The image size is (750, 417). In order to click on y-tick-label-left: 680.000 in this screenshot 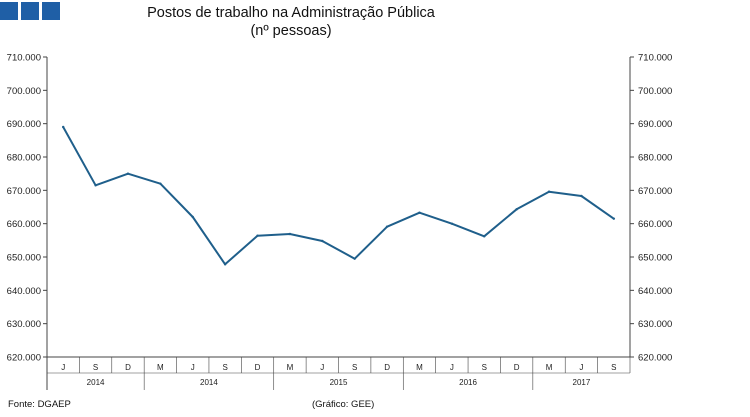, I will do `click(24, 158)`.